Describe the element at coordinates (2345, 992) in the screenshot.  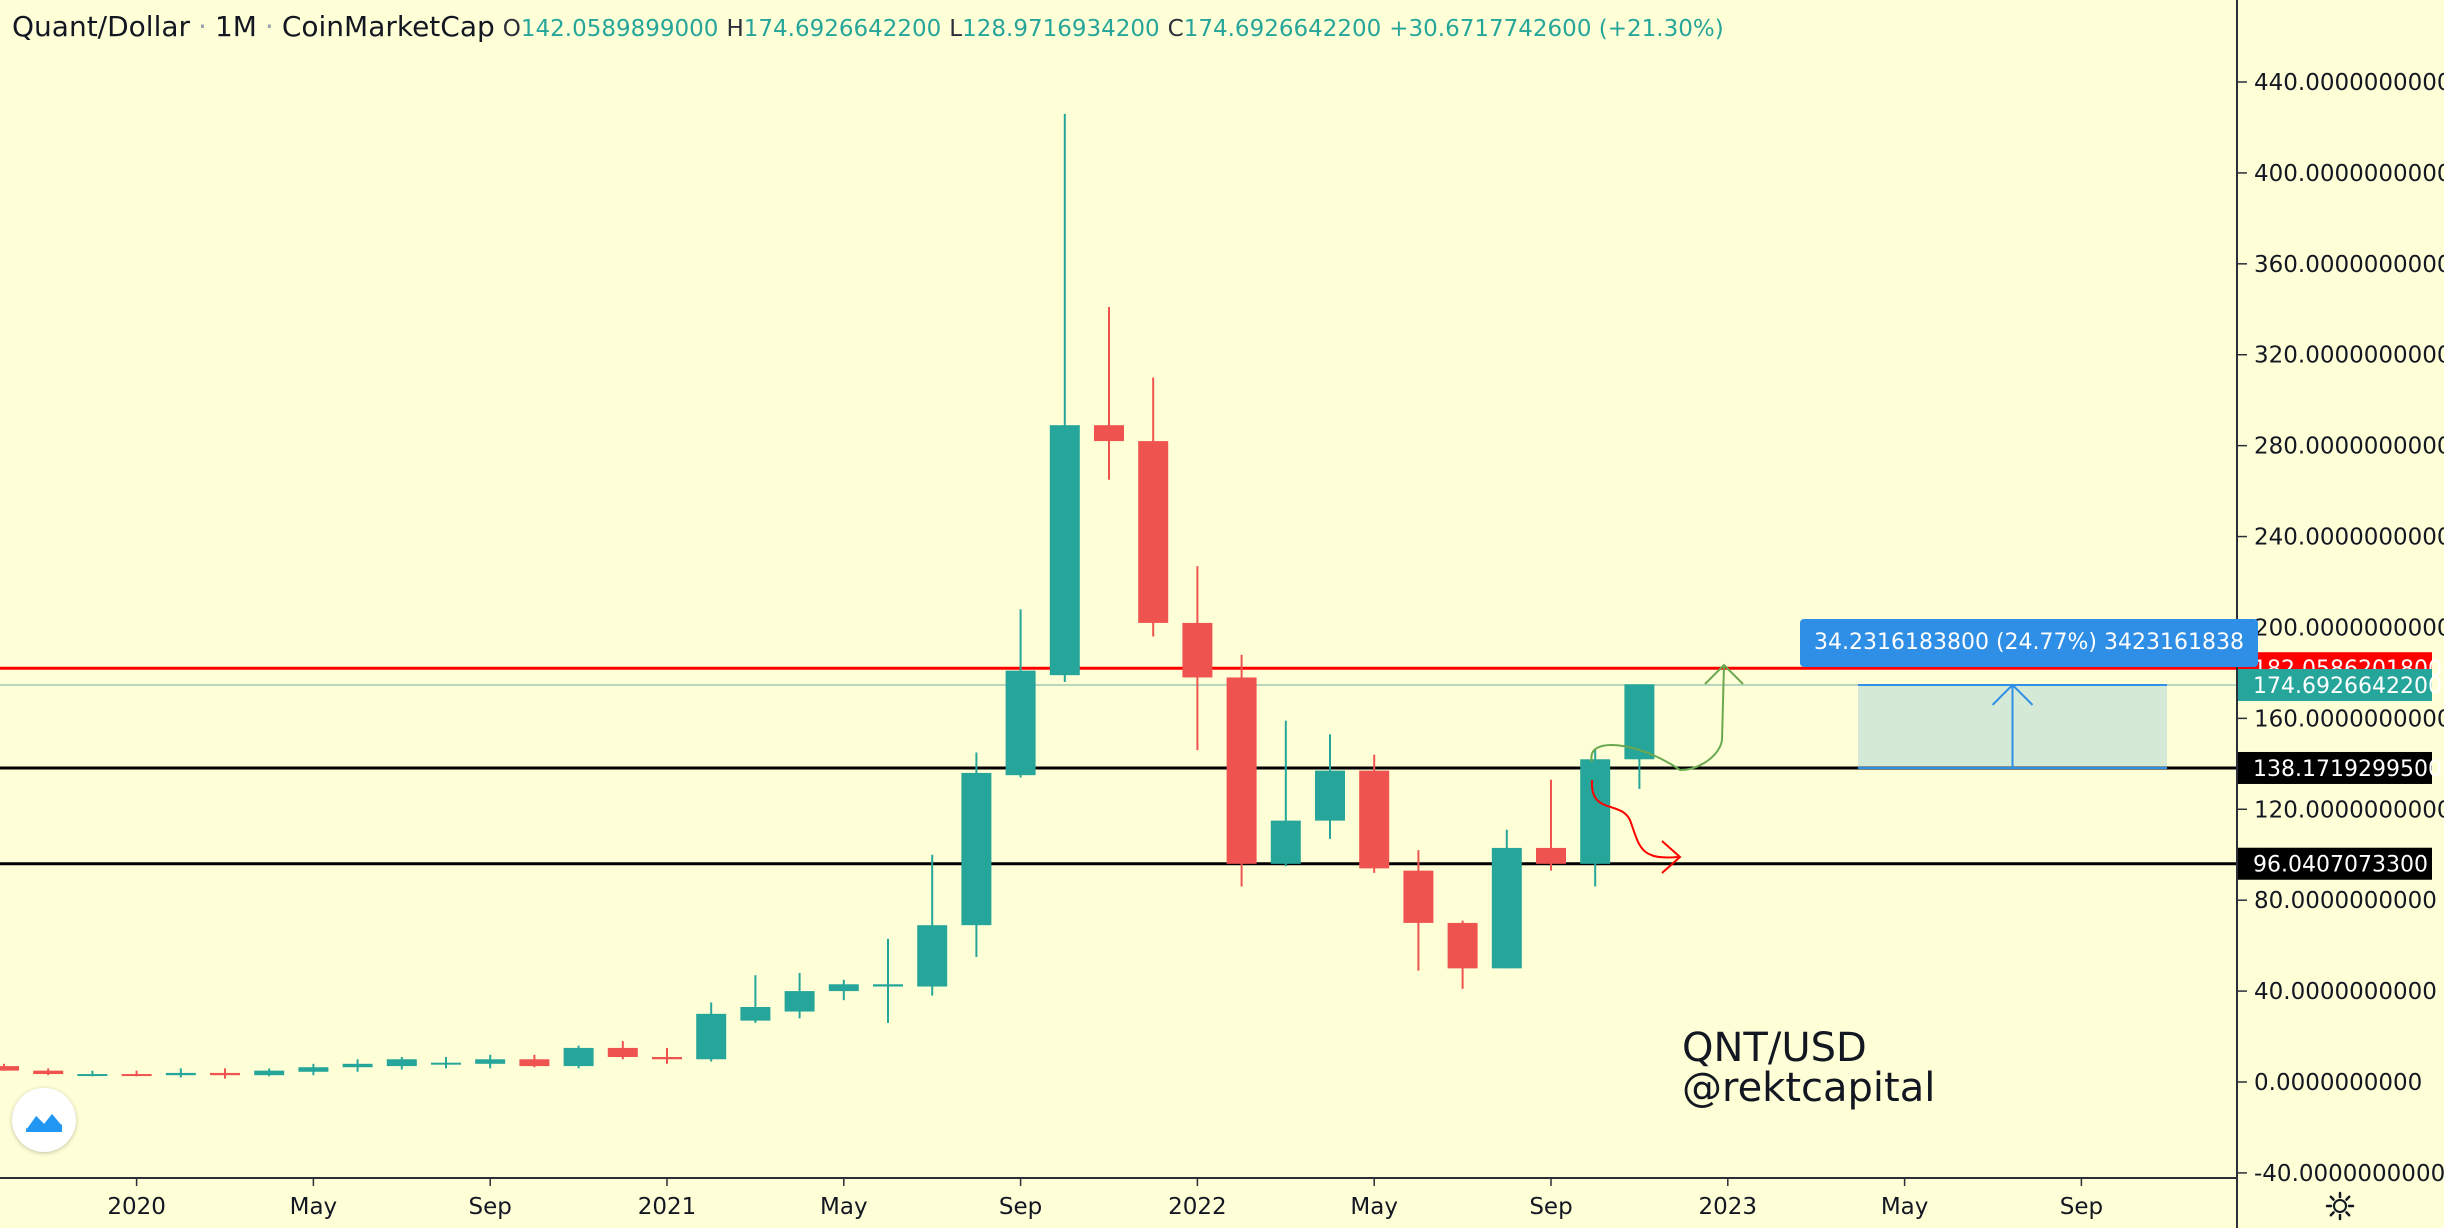
I see `price-tick-label: 40.0000000000` at that location.